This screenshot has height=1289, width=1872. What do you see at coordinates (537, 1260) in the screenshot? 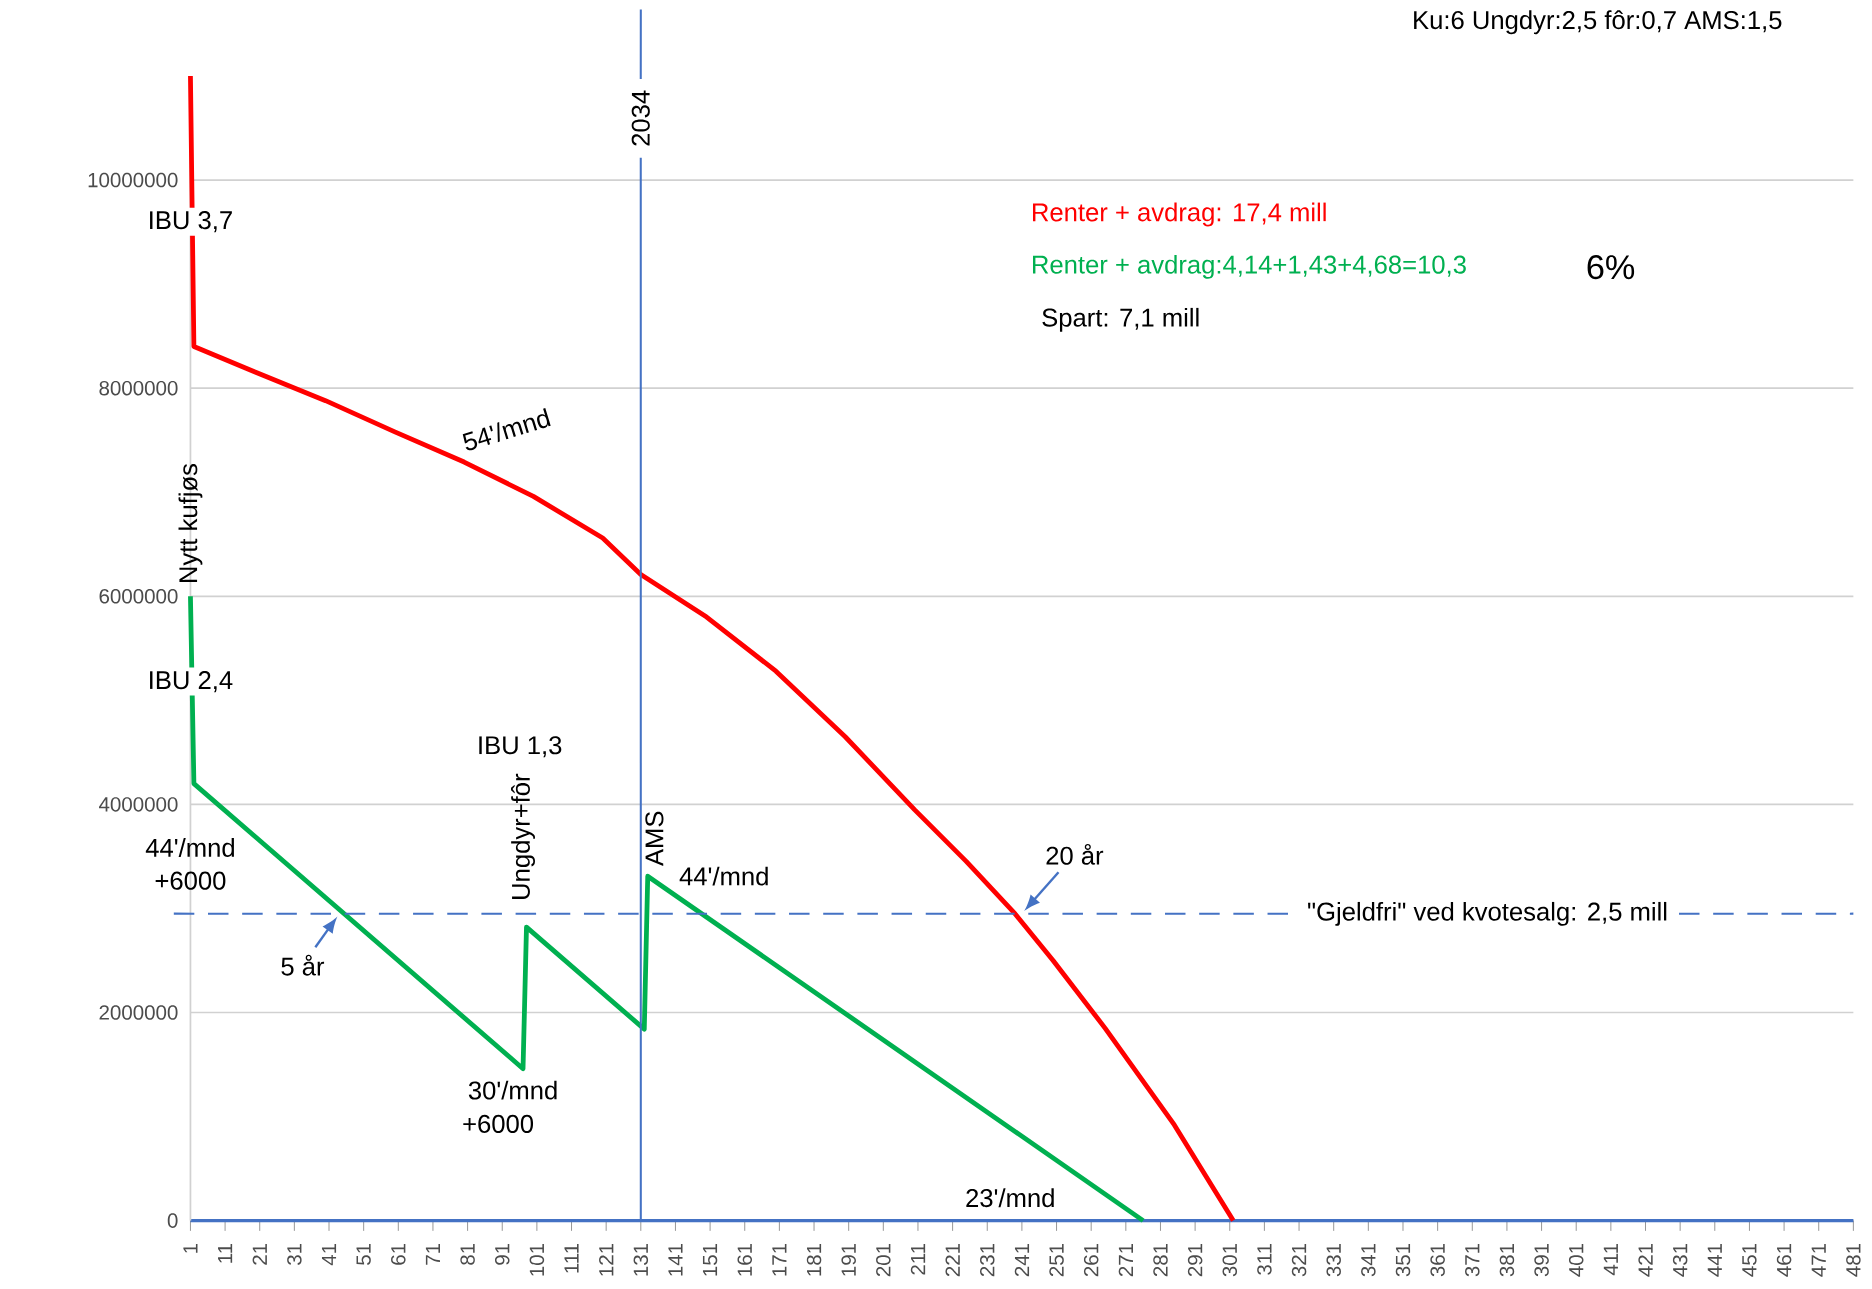
I see `x-tick-label: 101` at bounding box center [537, 1260].